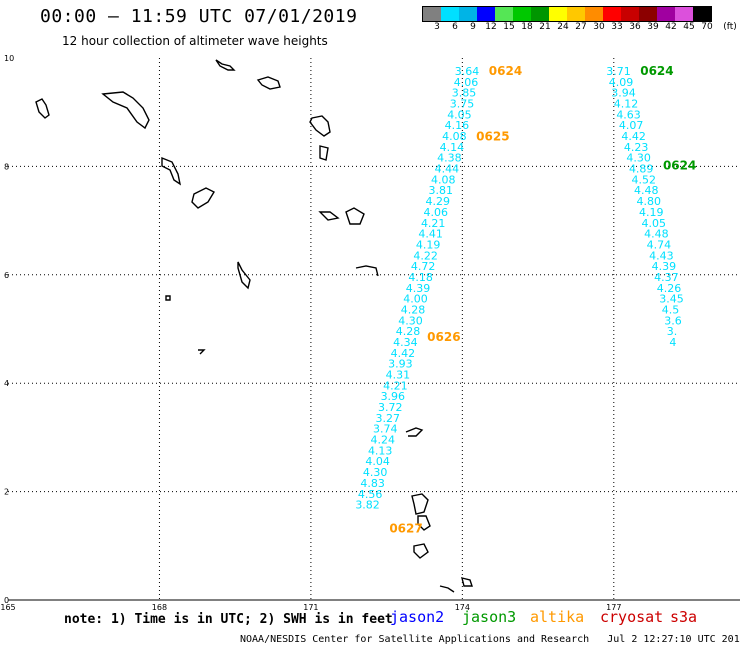 This screenshot has height=650, width=740. Describe the element at coordinates (385, 429) in the screenshot. I see `wave-height-value: 3.74` at that location.